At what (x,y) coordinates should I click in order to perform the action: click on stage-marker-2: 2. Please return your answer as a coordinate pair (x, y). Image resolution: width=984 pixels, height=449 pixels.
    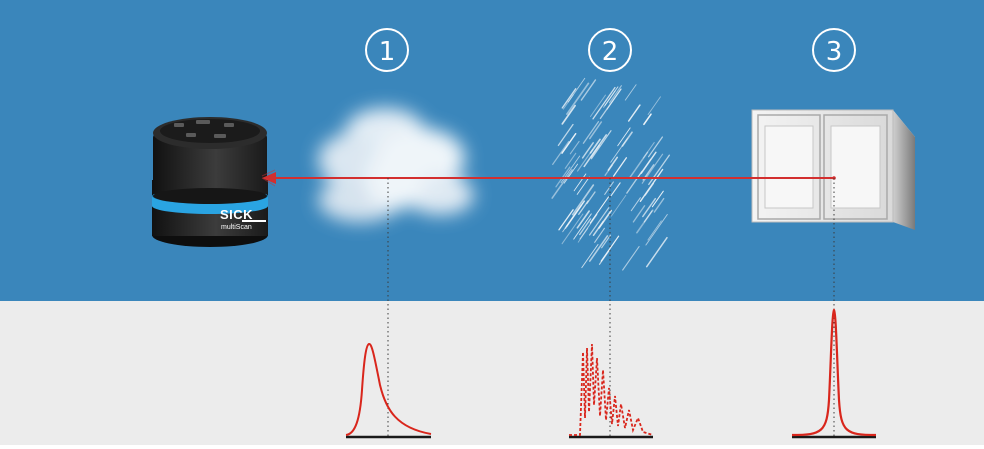
    Looking at the image, I should click on (610, 50).